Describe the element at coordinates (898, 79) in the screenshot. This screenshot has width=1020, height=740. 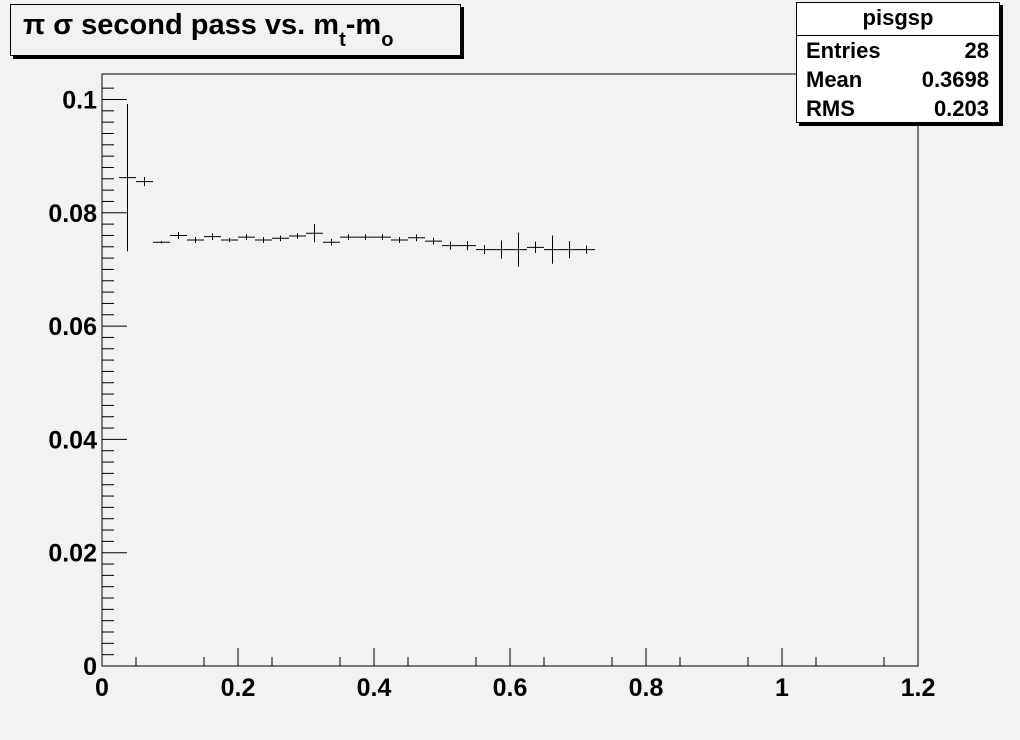
I see `stats-row-mean: Mean 0.3698` at that location.